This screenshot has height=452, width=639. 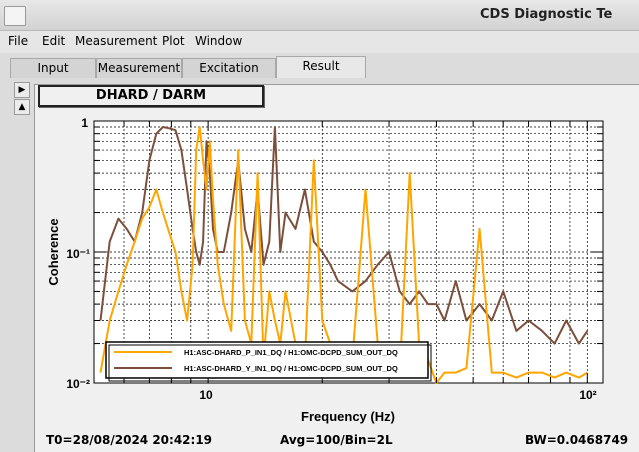 What do you see at coordinates (22, 90) in the screenshot?
I see `expand-arrow-icon: ▶` at bounding box center [22, 90].